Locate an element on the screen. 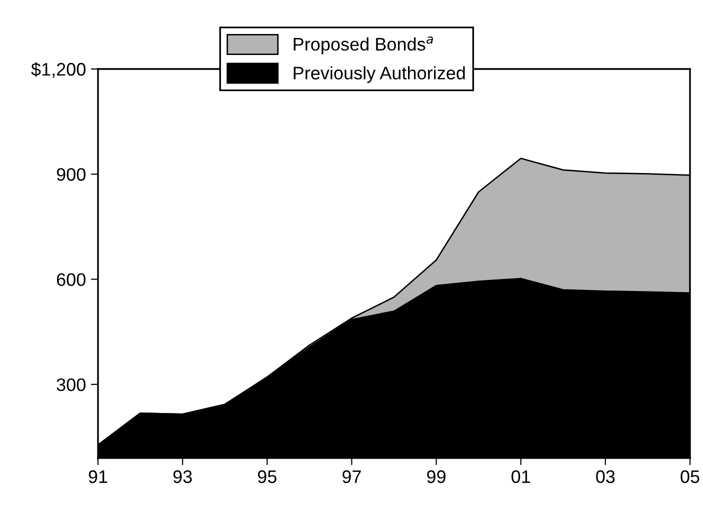  x-tick-label: 99 is located at coordinates (436, 477).